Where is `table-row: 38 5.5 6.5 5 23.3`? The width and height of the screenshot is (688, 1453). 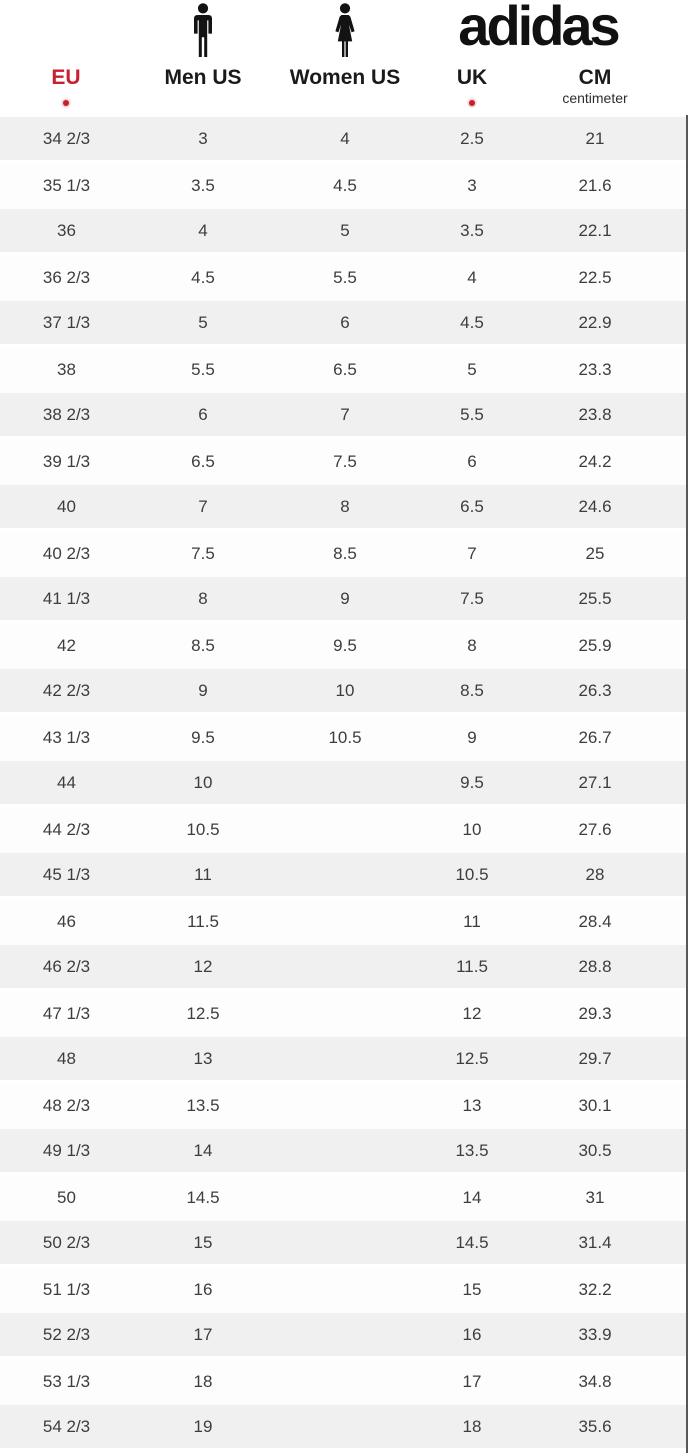
table-row: 38 5.5 6.5 5 23.3 is located at coordinates (344, 370).